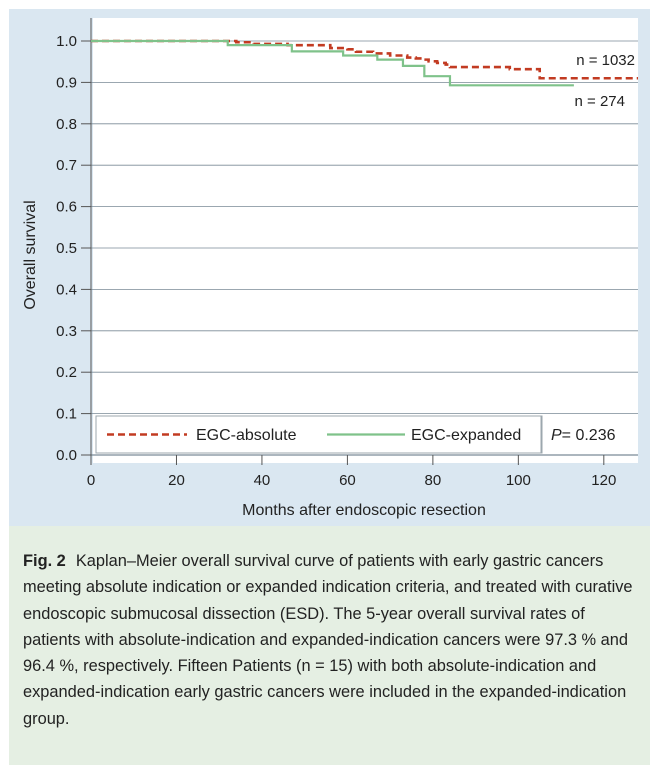  What do you see at coordinates (246, 435) in the screenshot?
I see `legend-label-egc-absolute: EGC-absolute` at bounding box center [246, 435].